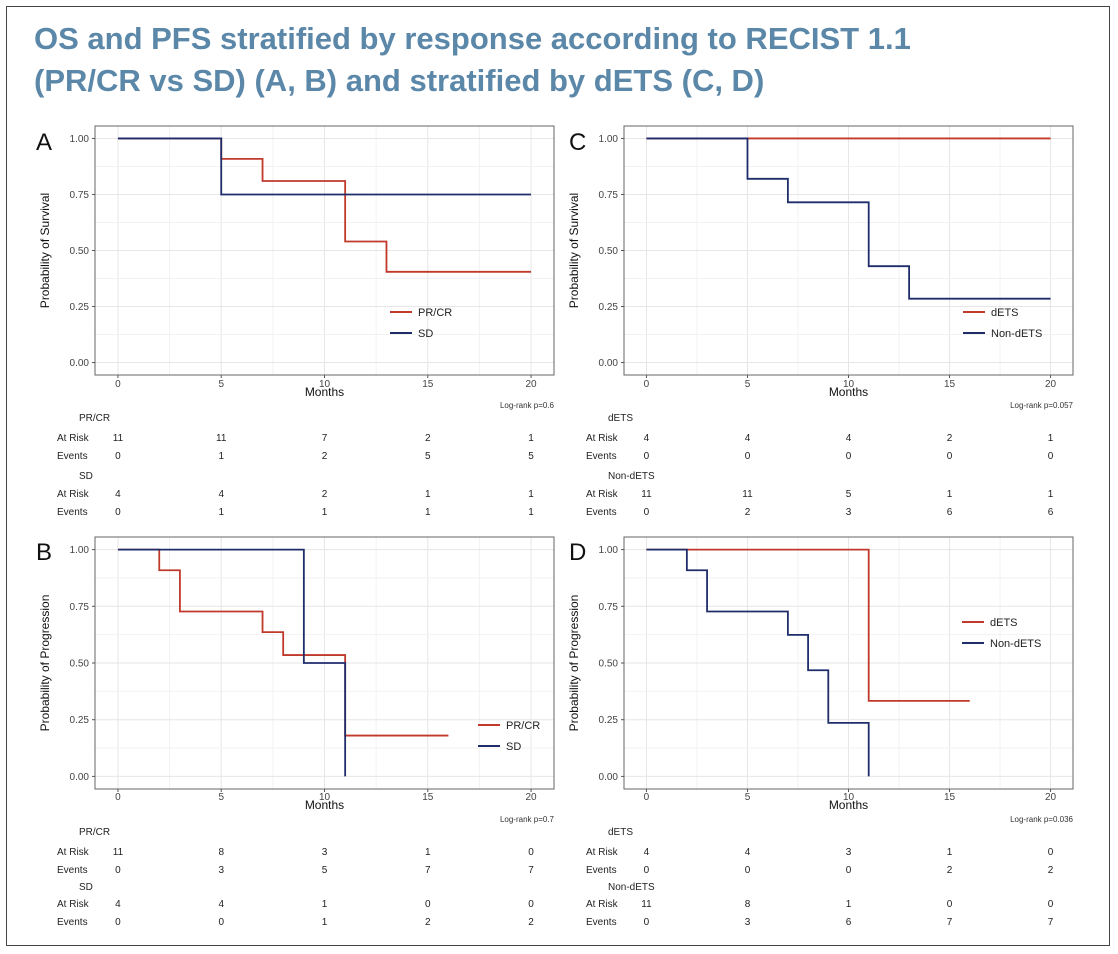 Image resolution: width=1118 pixels, height=954 pixels. Describe the element at coordinates (574, 250) in the screenshot. I see `y-axis-title: Probability of Survival` at that location.